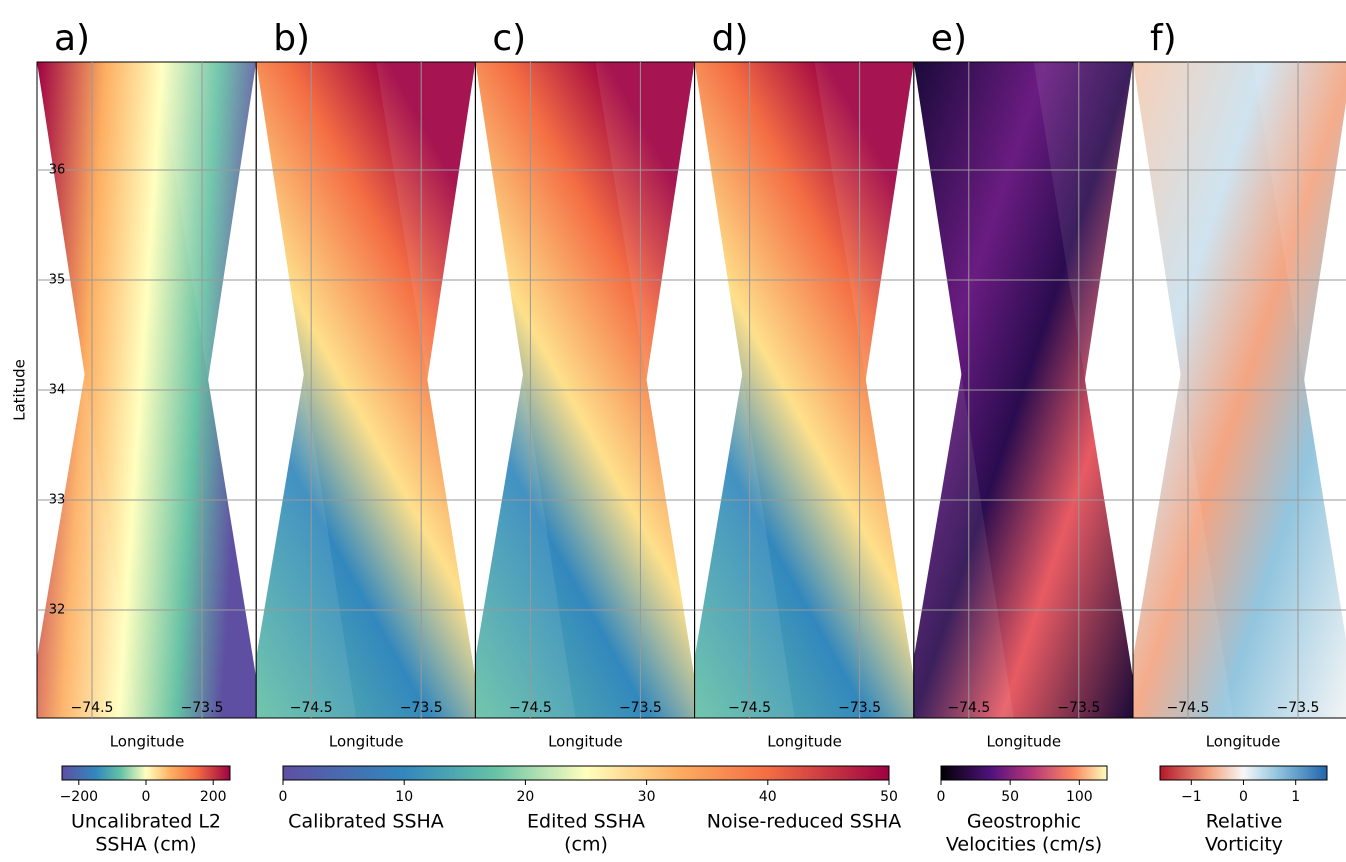 The image size is (1346, 862). I want to click on map-panel: −74.5 −73.5 d) Longitude, so click(804, 384).